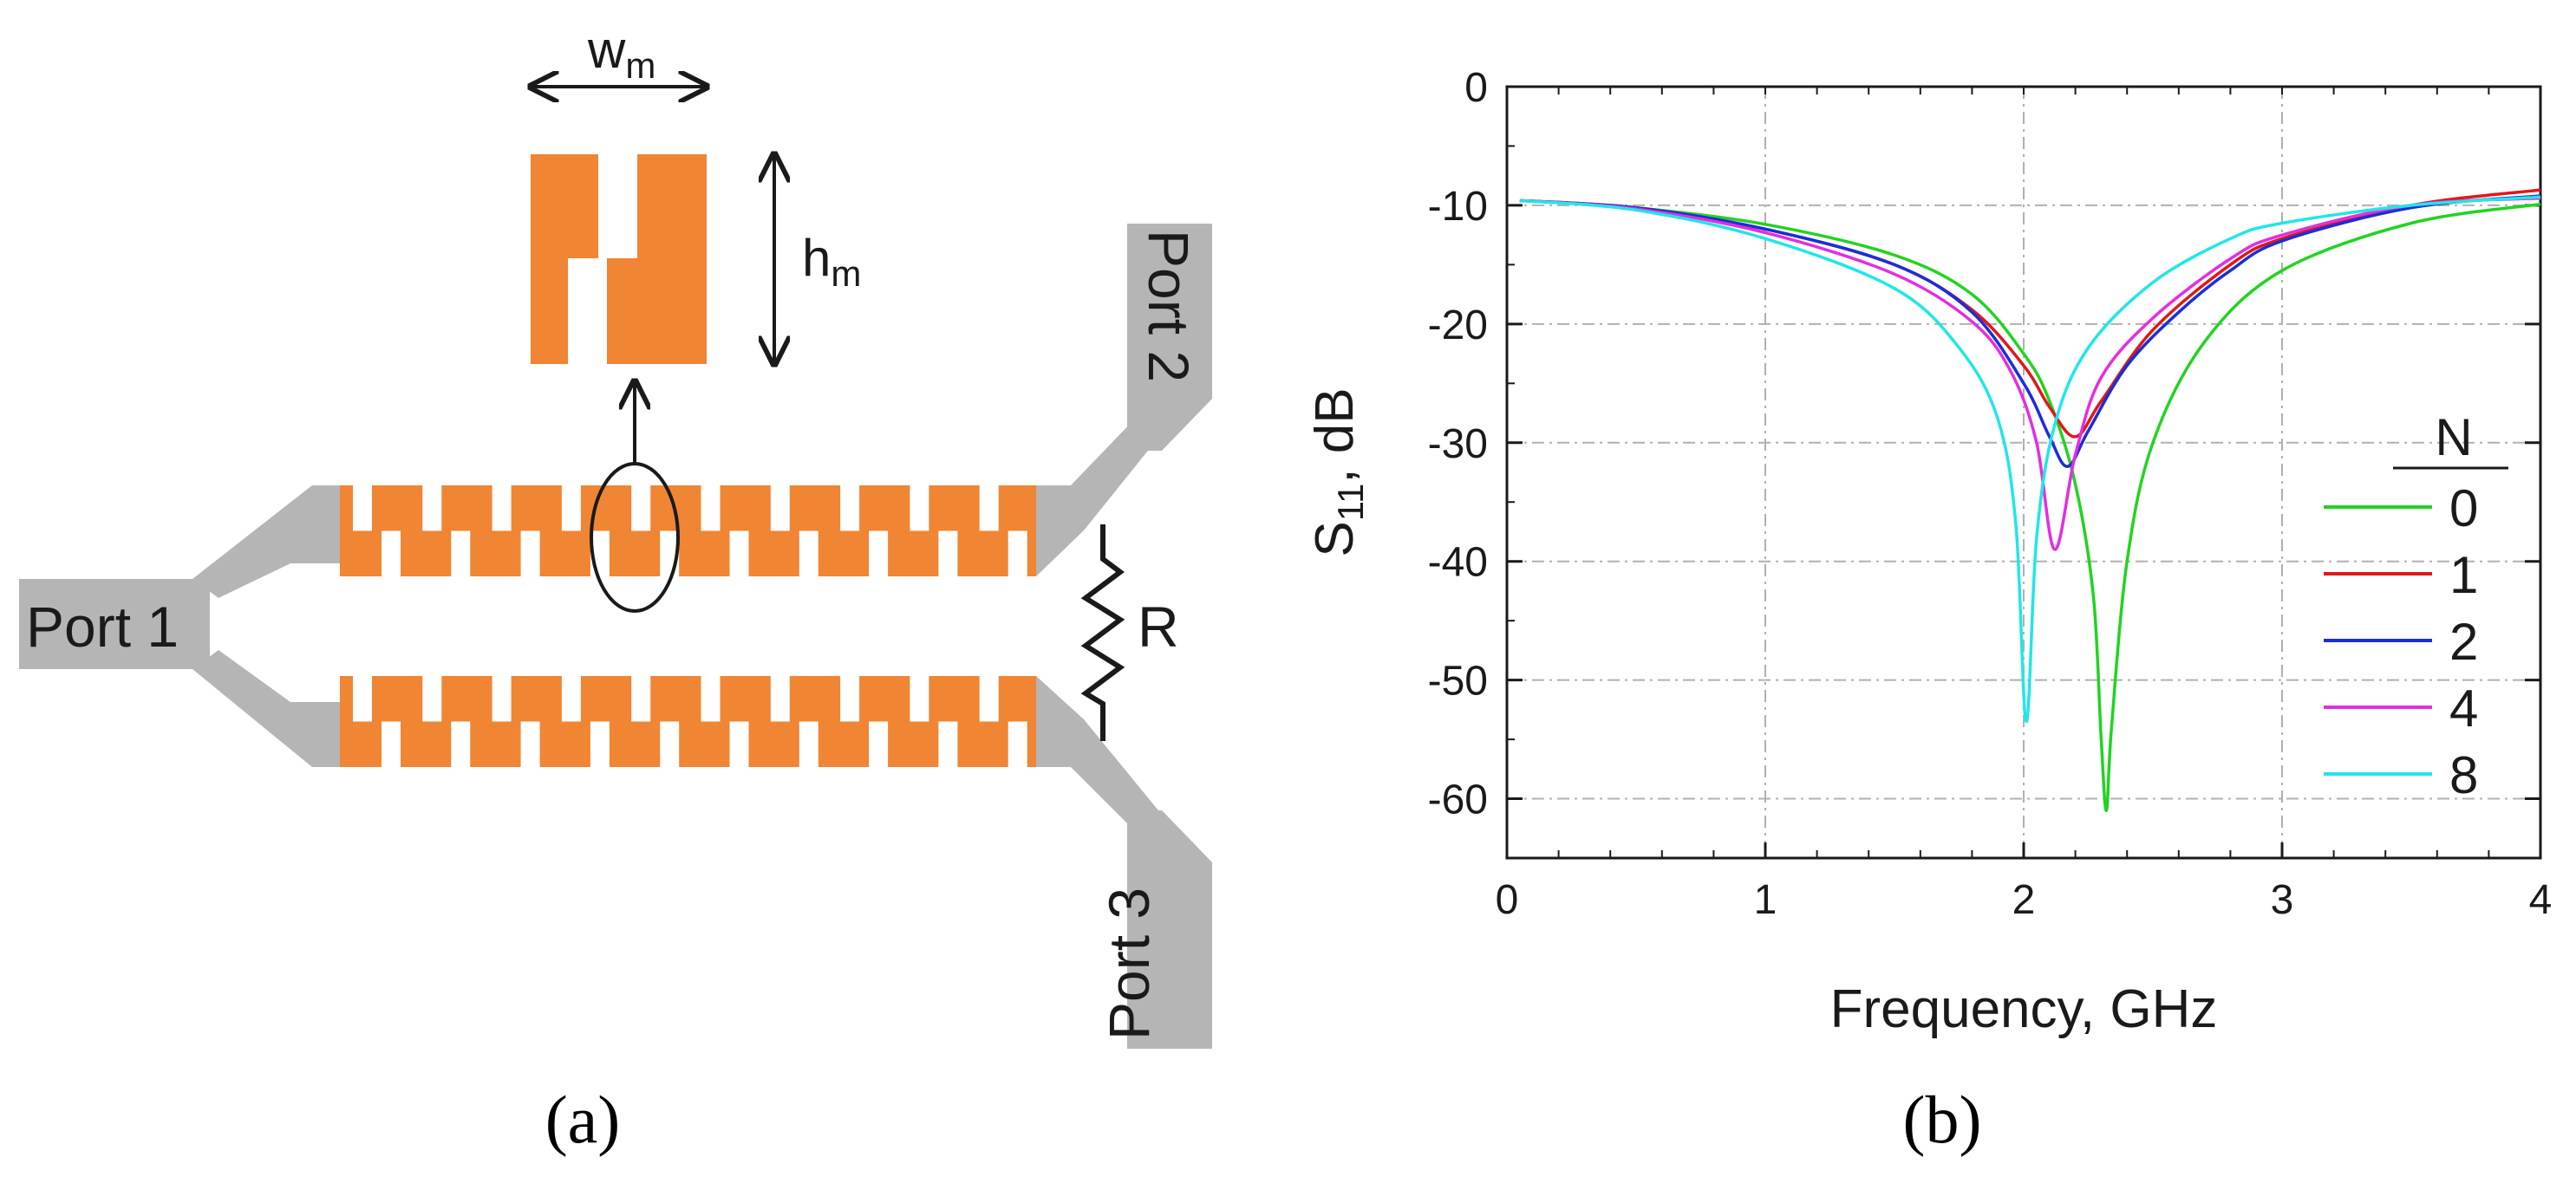 The image size is (2576, 1177). Describe the element at coordinates (1458, 682) in the screenshot. I see `y-tick-label: -50` at that location.